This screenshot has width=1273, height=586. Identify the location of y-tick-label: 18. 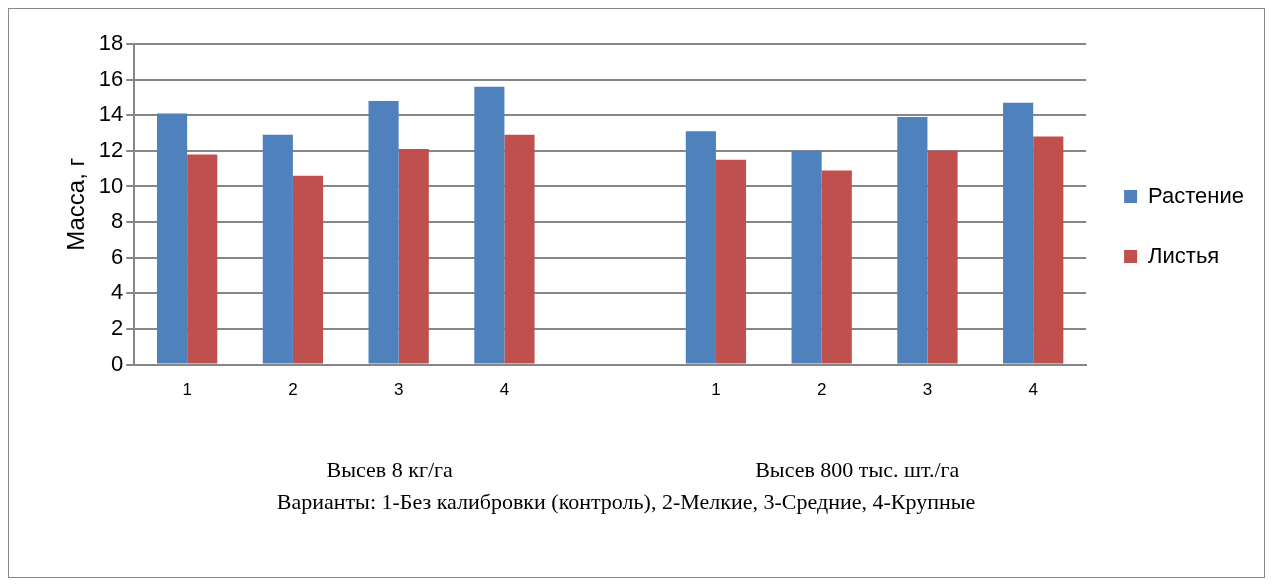
(111, 43).